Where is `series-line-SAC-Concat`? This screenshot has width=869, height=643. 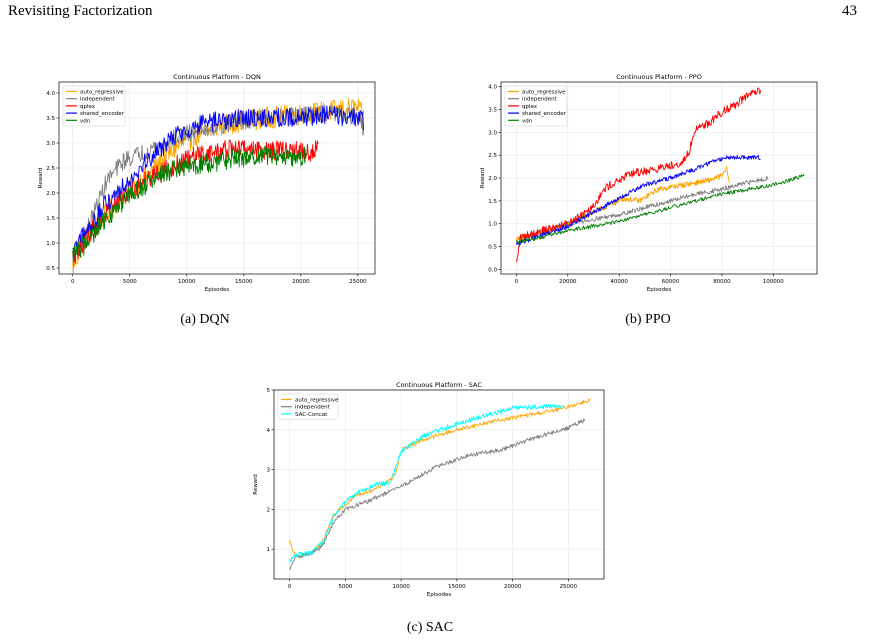
series-line-SAC-Concat is located at coordinates (426, 483).